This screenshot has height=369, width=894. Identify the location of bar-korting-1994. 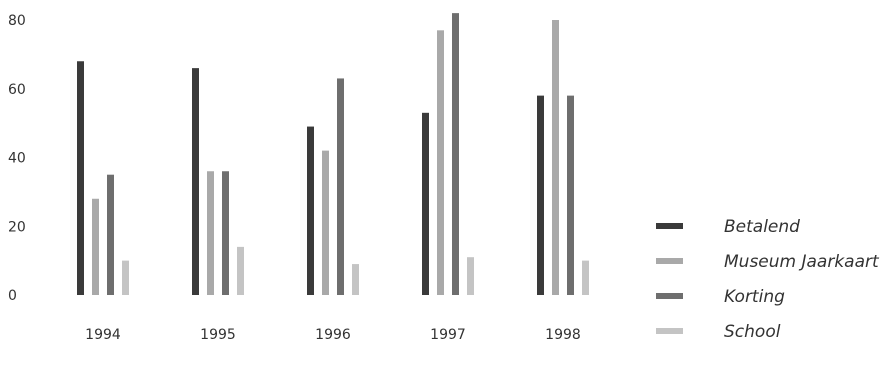
(110, 234).